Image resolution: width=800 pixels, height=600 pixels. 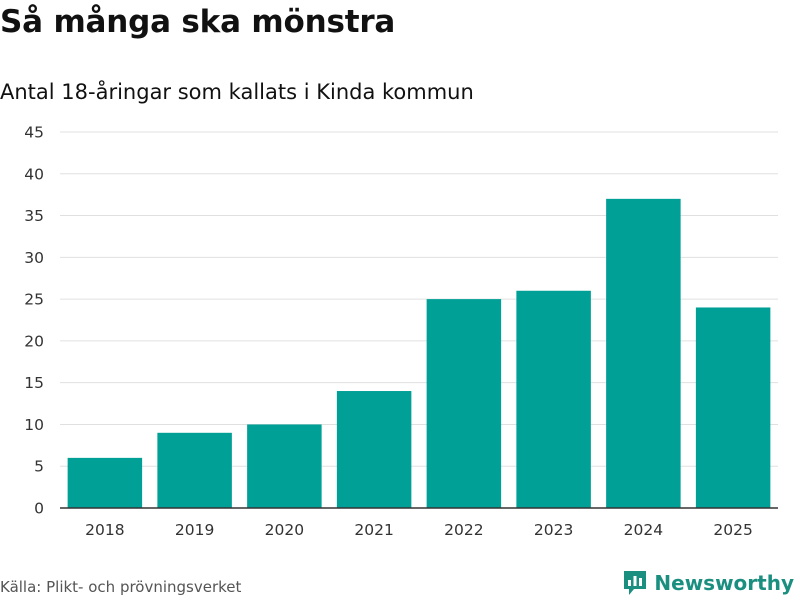 I want to click on brand-name: Newsworthy, so click(x=724, y=583).